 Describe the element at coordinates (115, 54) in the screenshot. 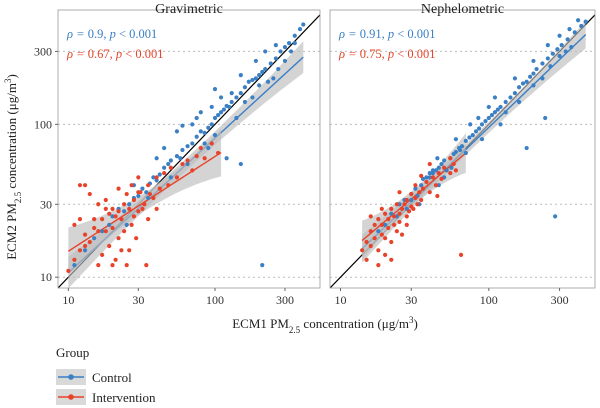

I see `stat-annotation-intervention: ρ = 0.67, p < 0.001` at that location.